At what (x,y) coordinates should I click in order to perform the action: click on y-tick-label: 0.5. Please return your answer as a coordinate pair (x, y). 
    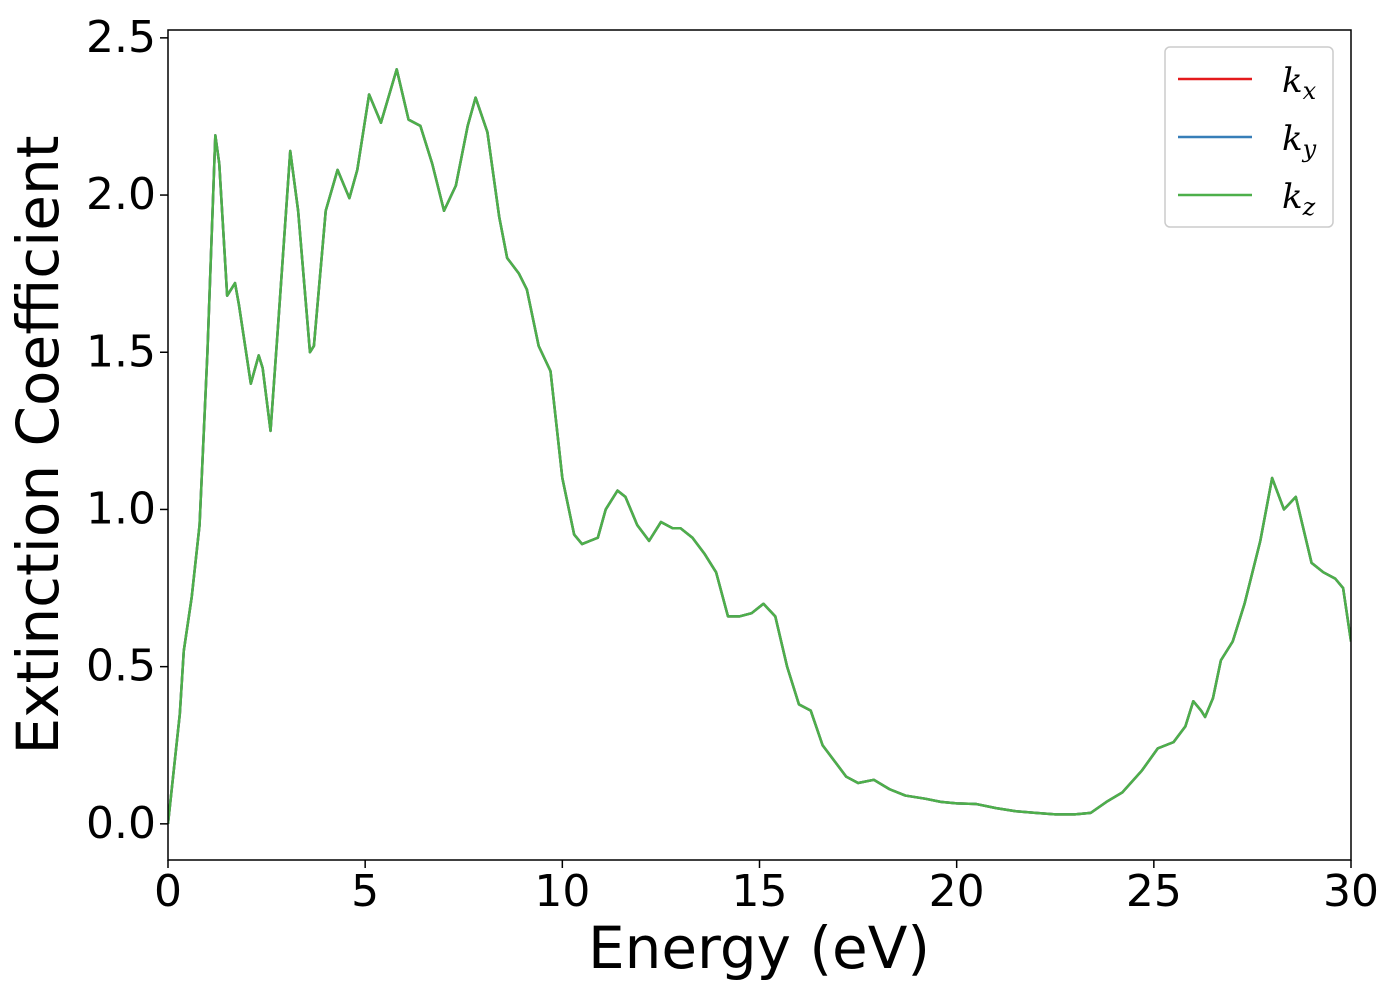
    Looking at the image, I should click on (121, 666).